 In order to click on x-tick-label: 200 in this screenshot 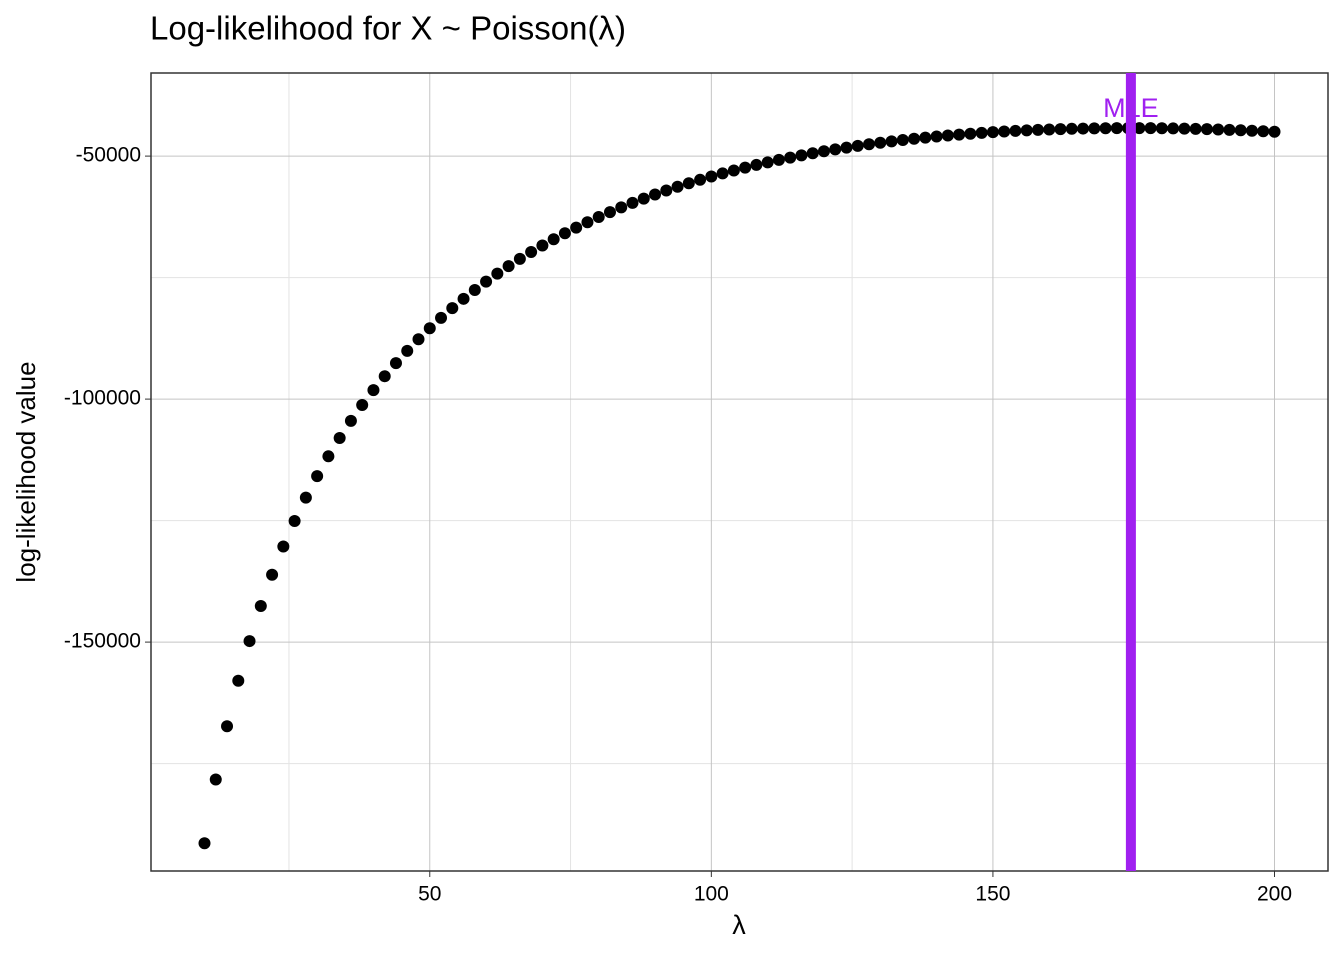, I will do `click(1274, 894)`.